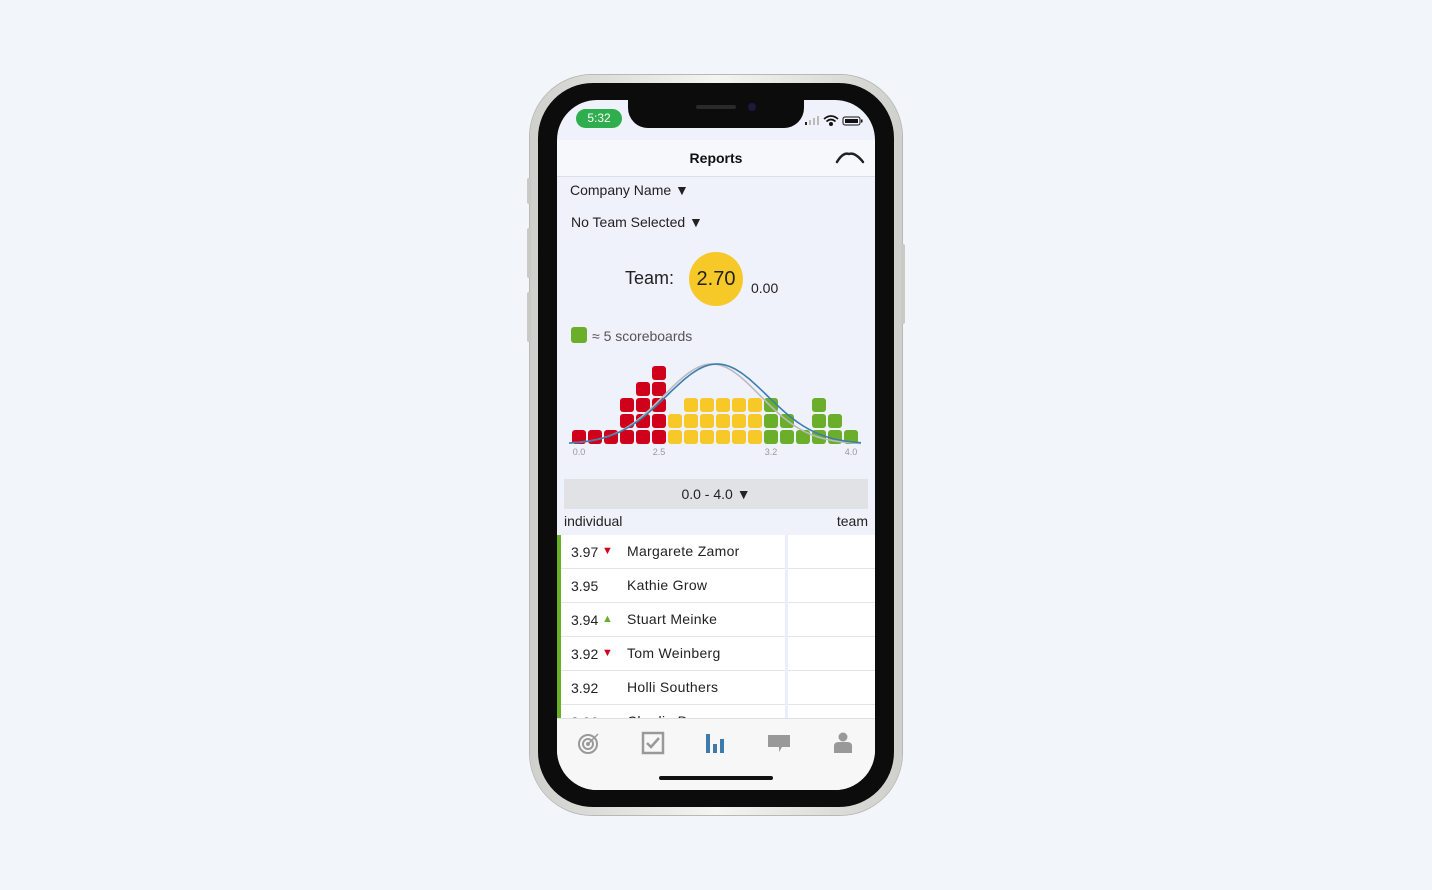  Describe the element at coordinates (683, 551) in the screenshot. I see `row-name: Margarete Zamor` at that location.